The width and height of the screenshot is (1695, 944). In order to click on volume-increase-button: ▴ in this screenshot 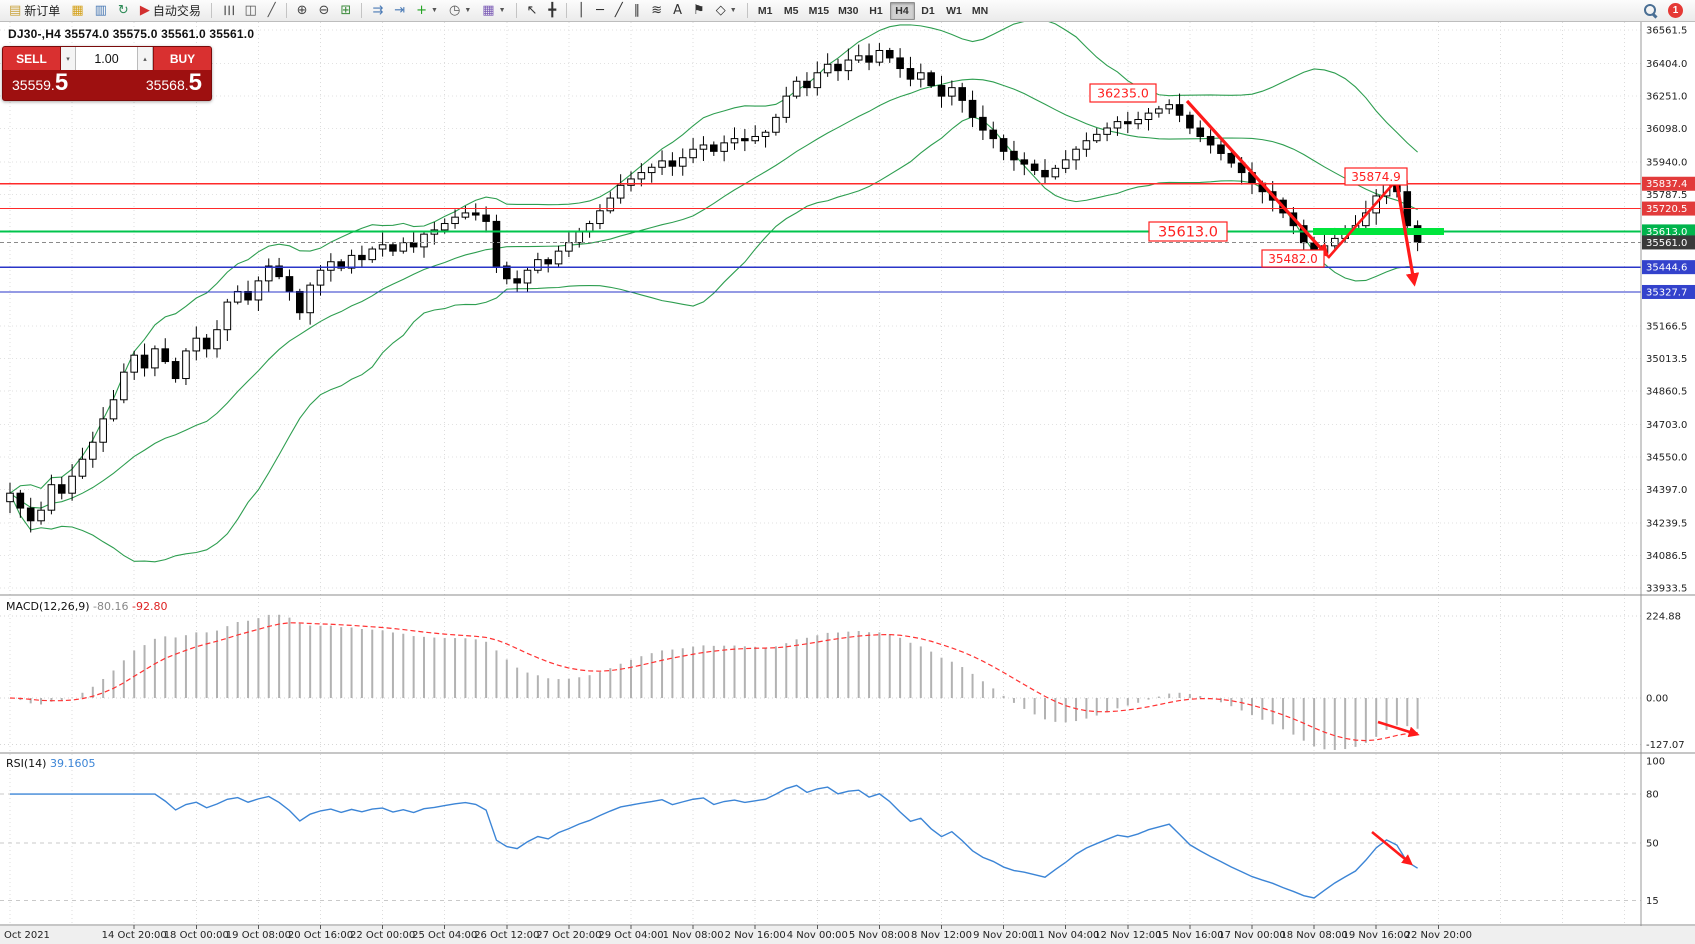, I will do `click(145, 58)`.